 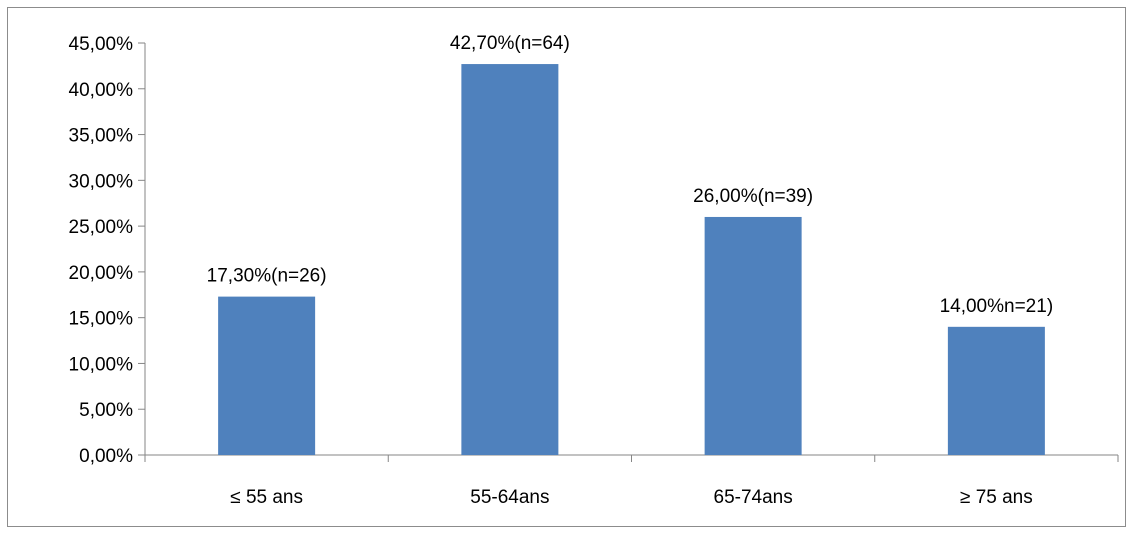 I want to click on x-tick-label: 55-64ans, so click(x=509, y=497).